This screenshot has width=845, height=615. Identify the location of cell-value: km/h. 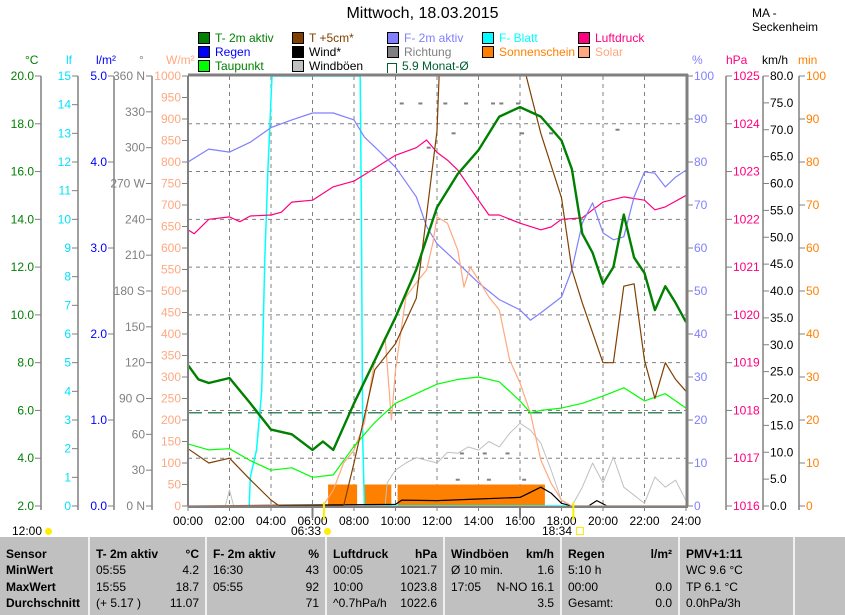
(539, 554).